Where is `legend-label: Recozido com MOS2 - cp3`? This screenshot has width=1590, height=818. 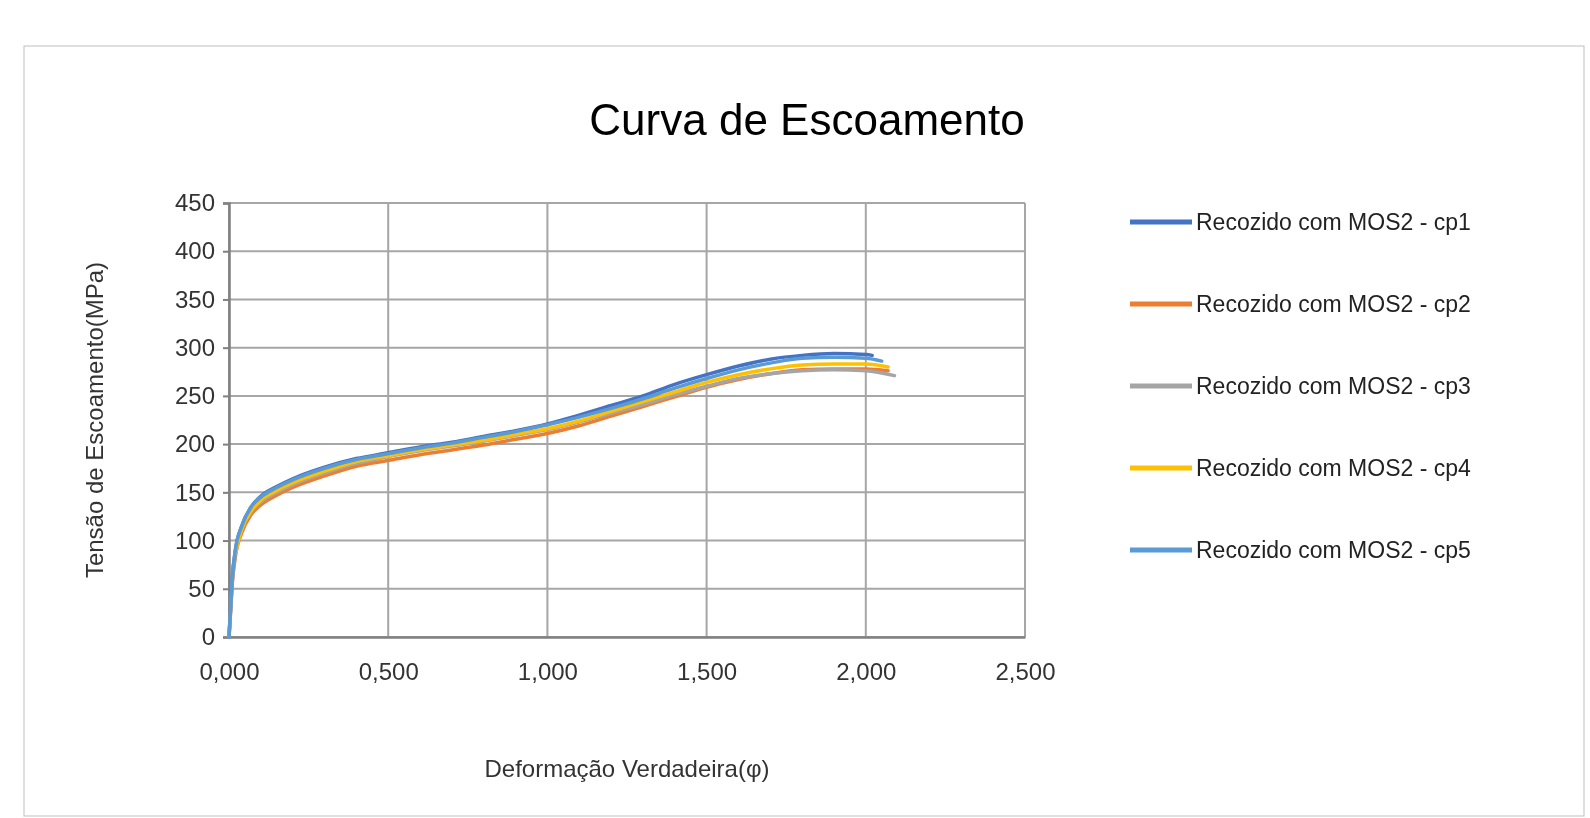
legend-label: Recozido com MOS2 - cp3 is located at coordinates (1333, 386).